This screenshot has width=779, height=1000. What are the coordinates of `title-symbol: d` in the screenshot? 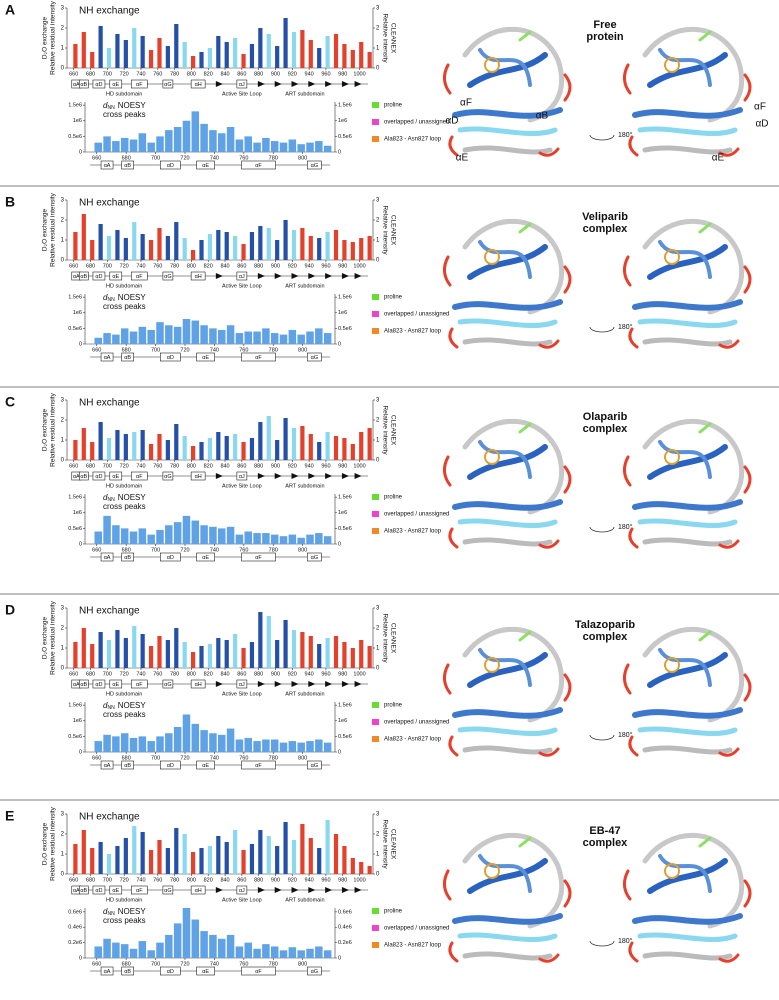 It's located at (105, 497).